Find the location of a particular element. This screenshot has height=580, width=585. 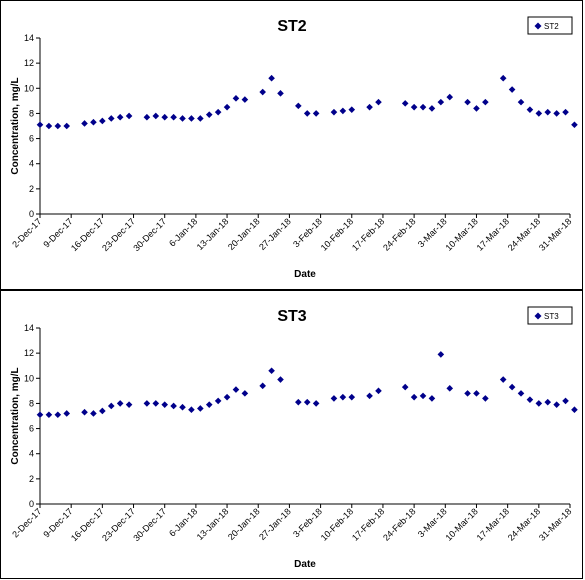

legend: ST3 is located at coordinates (550, 315).